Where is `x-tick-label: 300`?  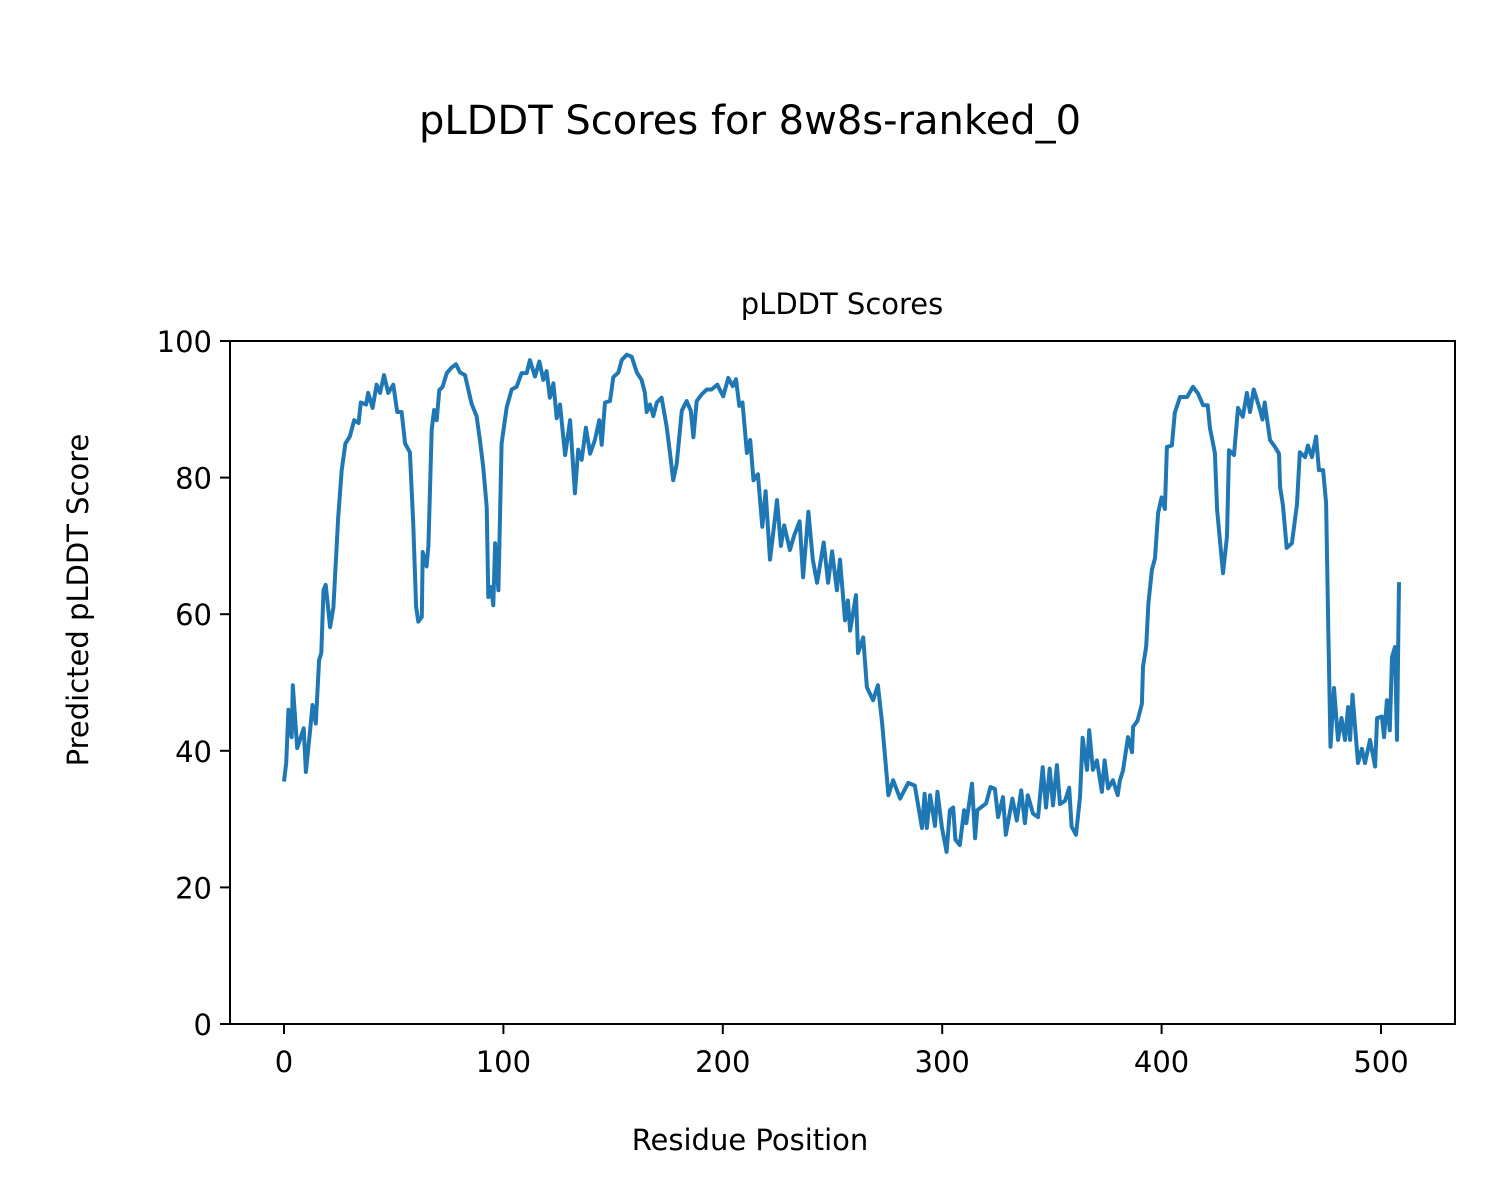
x-tick-label: 300 is located at coordinates (942, 1062).